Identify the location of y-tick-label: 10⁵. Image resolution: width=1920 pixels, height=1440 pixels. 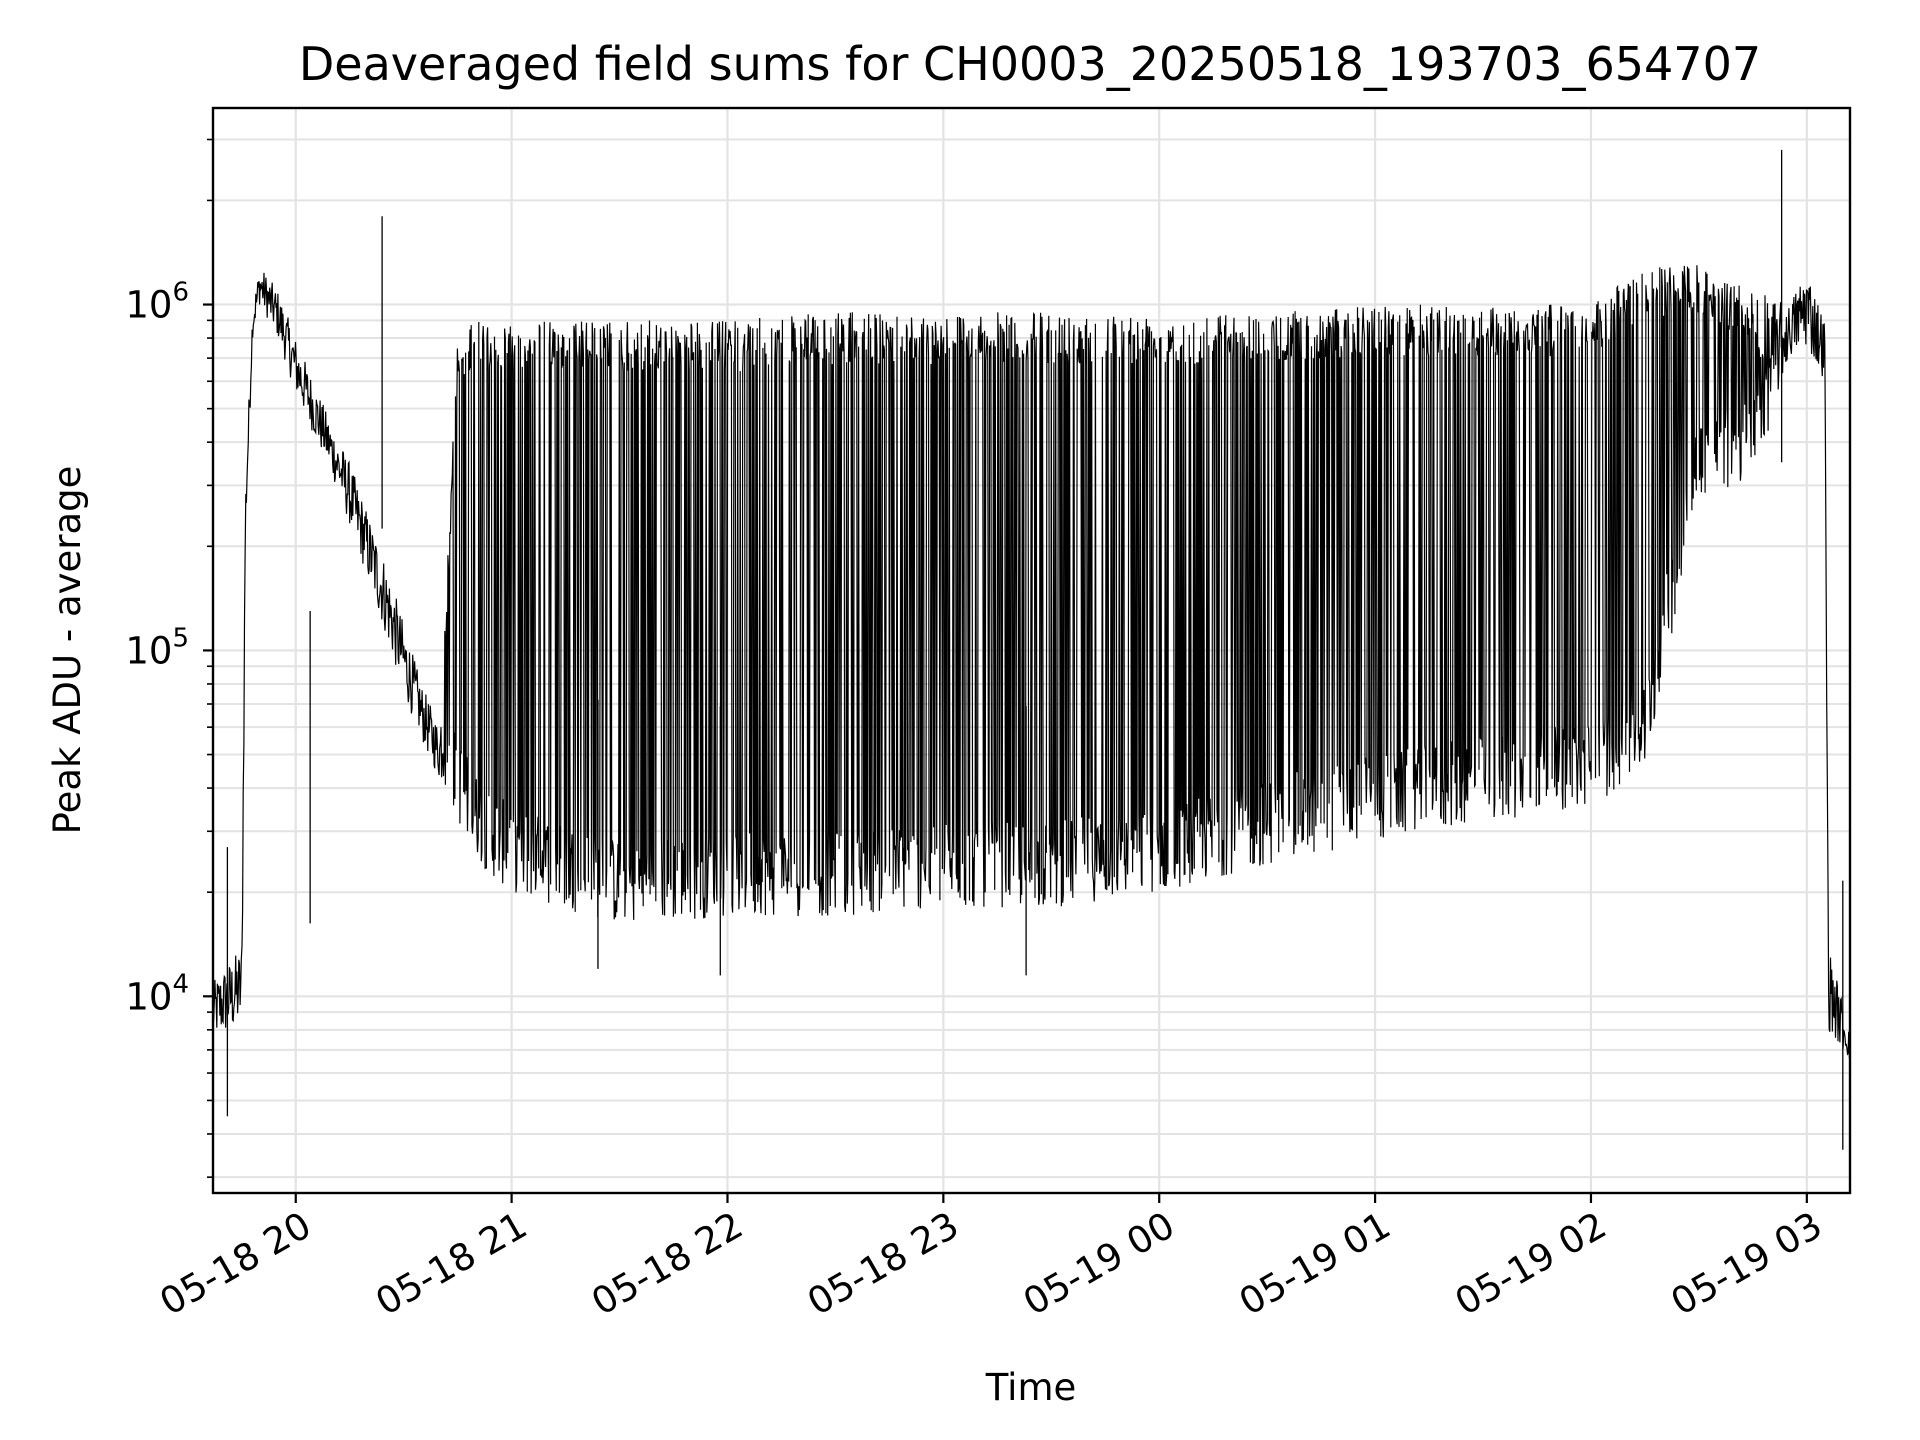
(157, 647).